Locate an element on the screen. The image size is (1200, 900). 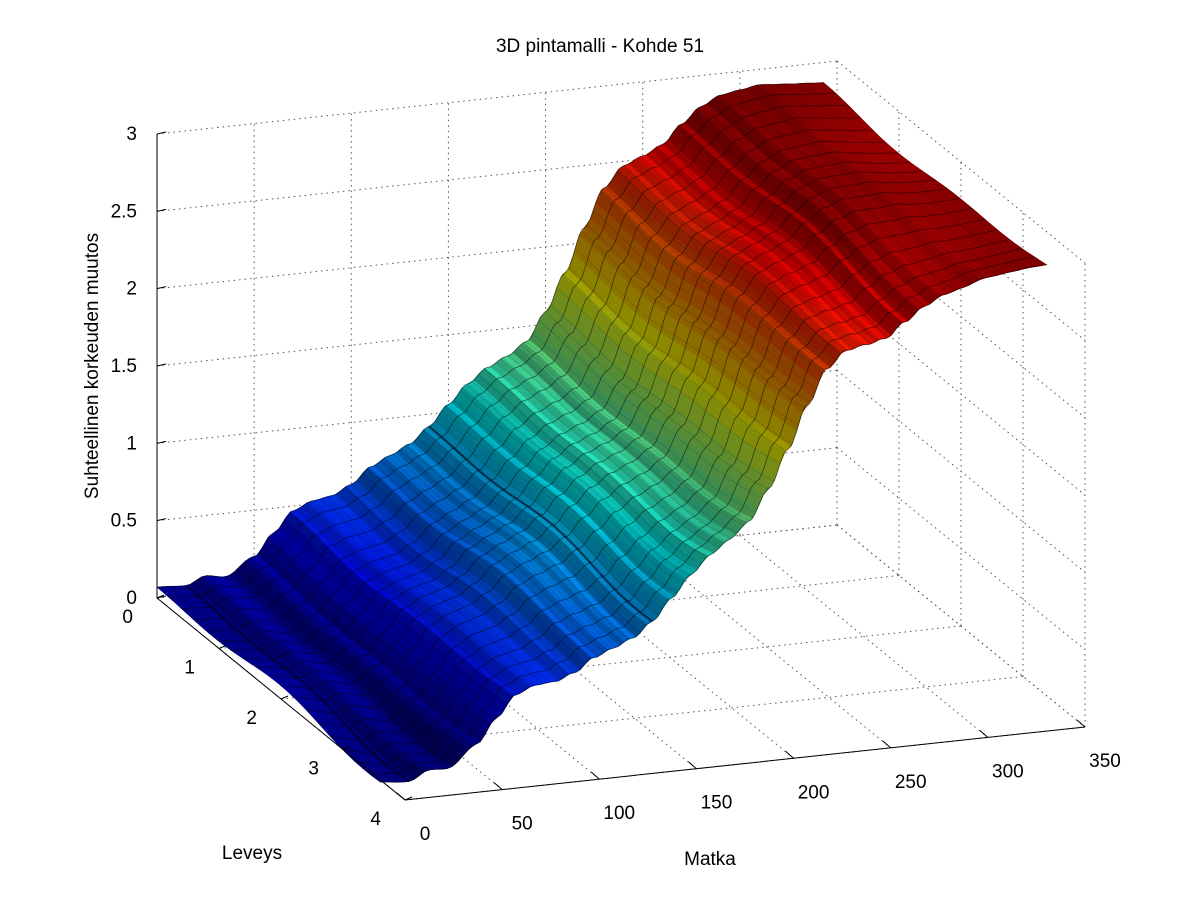
y-axis-label: Leveys is located at coordinates (252, 853).